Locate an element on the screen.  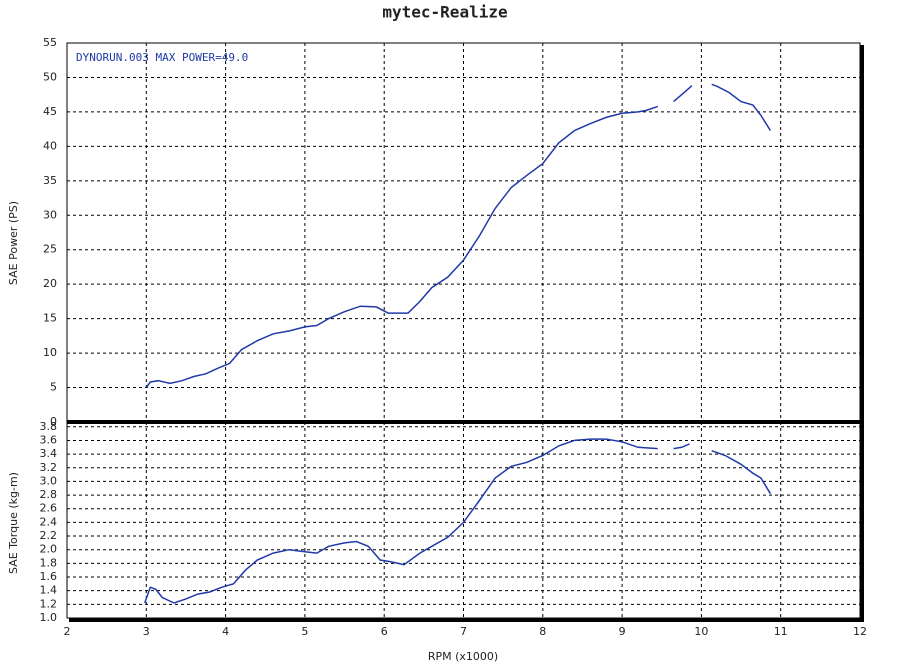
y-tick-label: 40 is located at coordinates (50, 145).